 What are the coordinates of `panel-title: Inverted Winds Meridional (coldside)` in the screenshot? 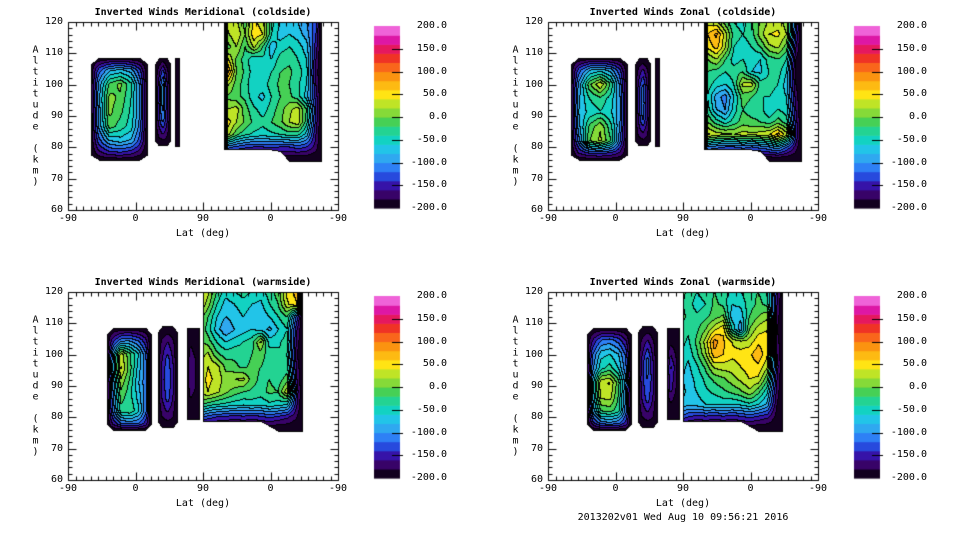 It's located at (203, 12).